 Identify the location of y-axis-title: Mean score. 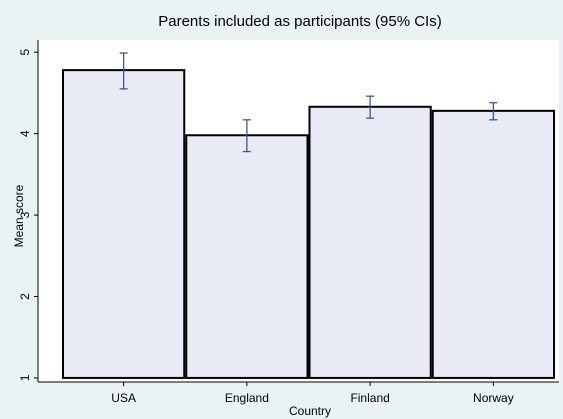
(19, 215).